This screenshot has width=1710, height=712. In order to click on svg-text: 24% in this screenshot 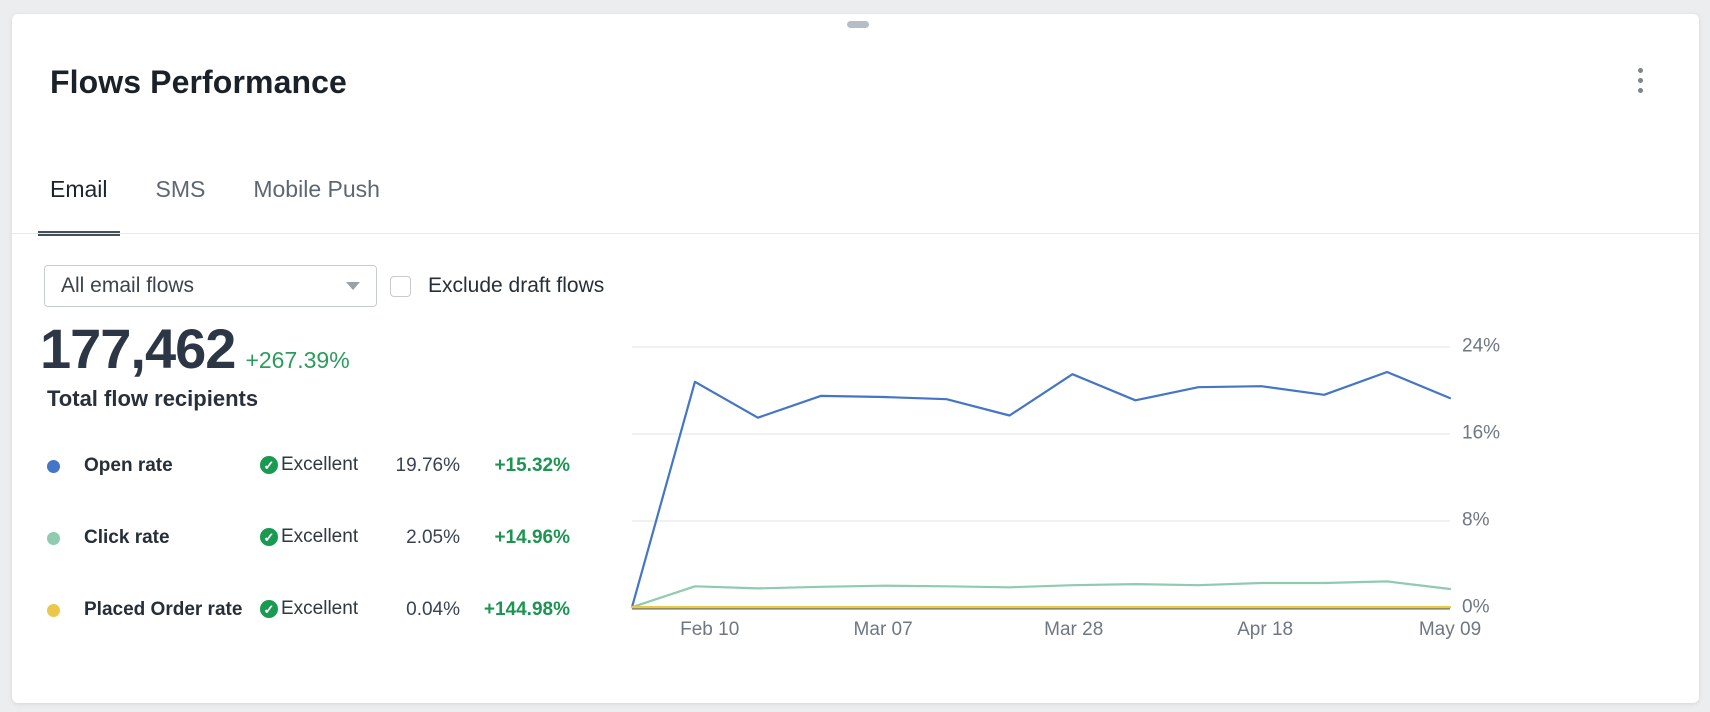, I will do `click(1481, 346)`.